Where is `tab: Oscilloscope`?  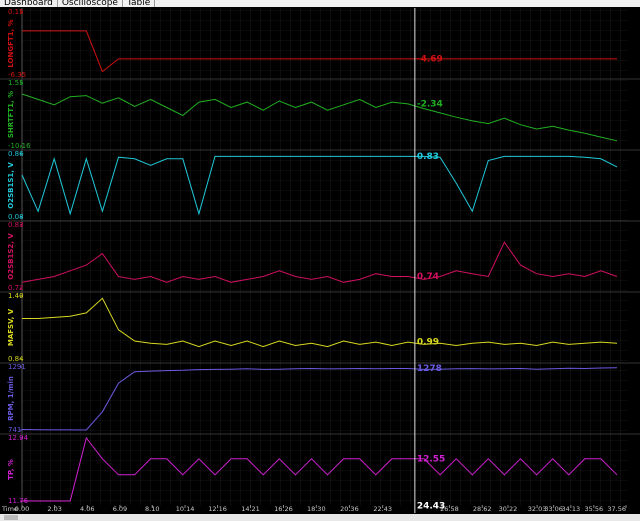
tab: Oscilloscope is located at coordinates (90, 3).